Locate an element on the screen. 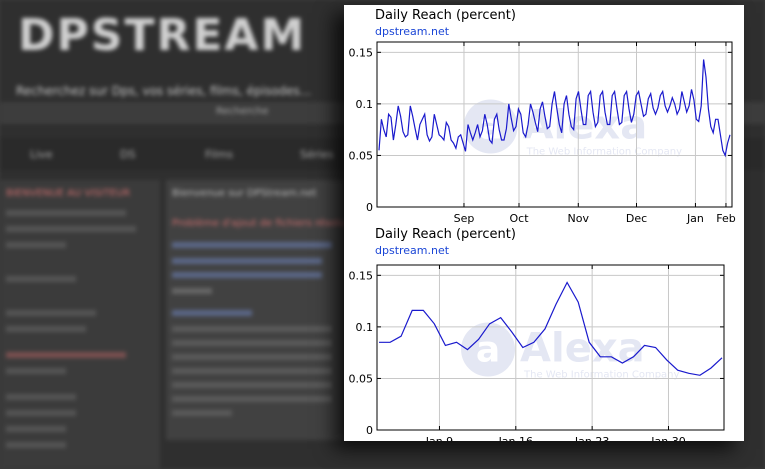 The width and height of the screenshot is (765, 469). x-tick-label: Jan 9 is located at coordinates (439, 438).